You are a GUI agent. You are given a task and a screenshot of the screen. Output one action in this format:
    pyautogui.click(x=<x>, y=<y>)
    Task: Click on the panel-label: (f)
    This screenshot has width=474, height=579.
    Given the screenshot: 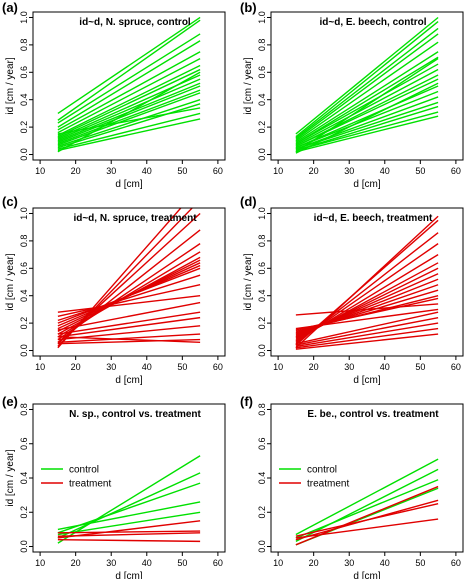 What is the action you would take?
    pyautogui.click(x=246, y=401)
    